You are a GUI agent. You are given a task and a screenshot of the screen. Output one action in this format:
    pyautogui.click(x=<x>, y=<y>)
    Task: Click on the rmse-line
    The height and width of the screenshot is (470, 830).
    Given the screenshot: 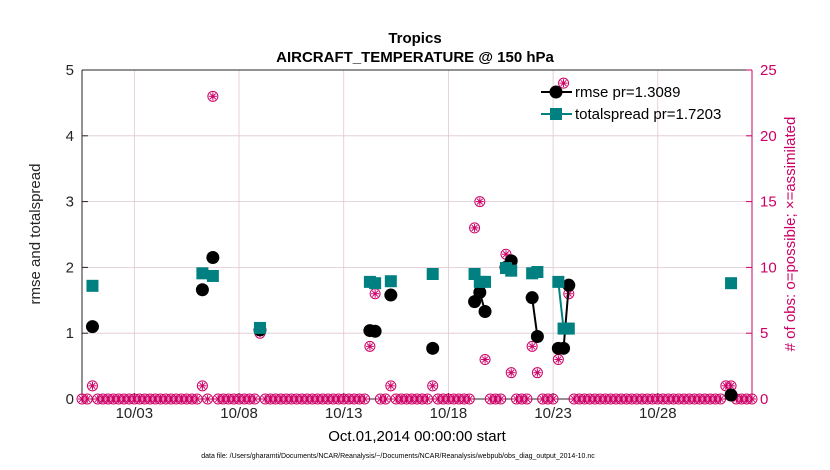 What is the action you would take?
    pyautogui.click(x=535, y=317)
    